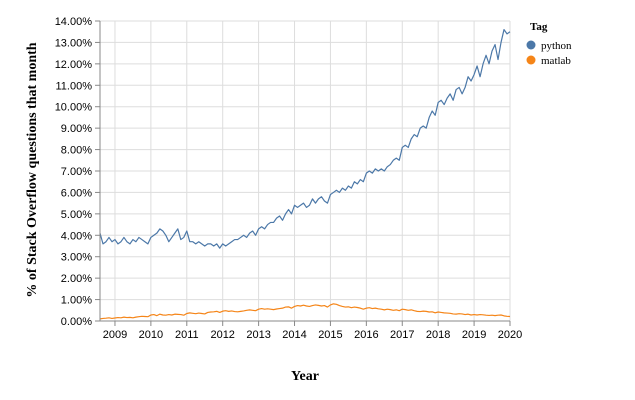 The height and width of the screenshot is (400, 635). Describe the element at coordinates (305, 311) in the screenshot. I see `series-line-matlab` at that location.